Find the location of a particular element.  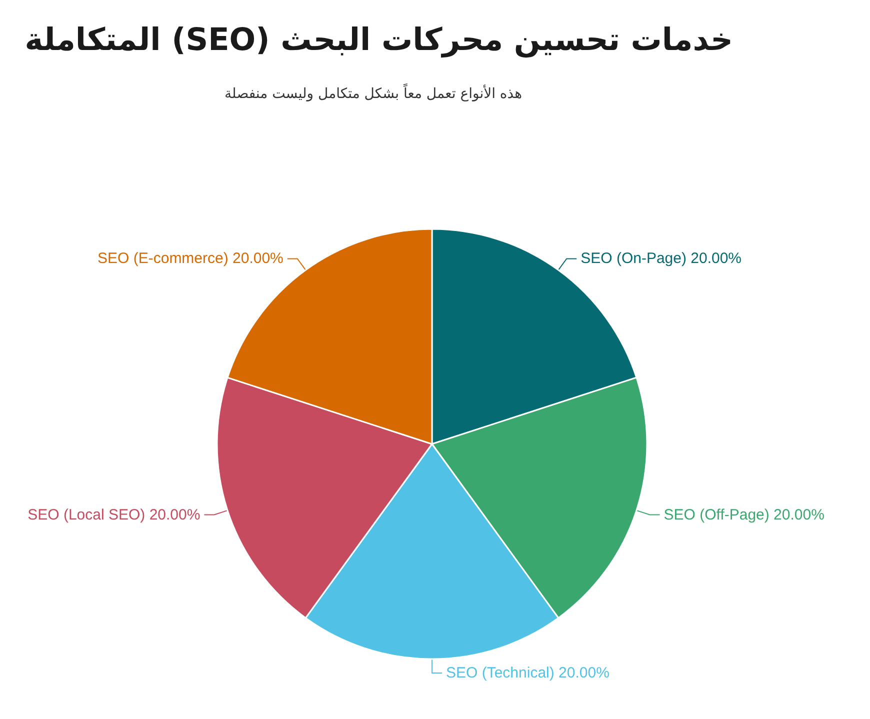

slice-label: SEO (Local SEO) 20.00% is located at coordinates (114, 515).